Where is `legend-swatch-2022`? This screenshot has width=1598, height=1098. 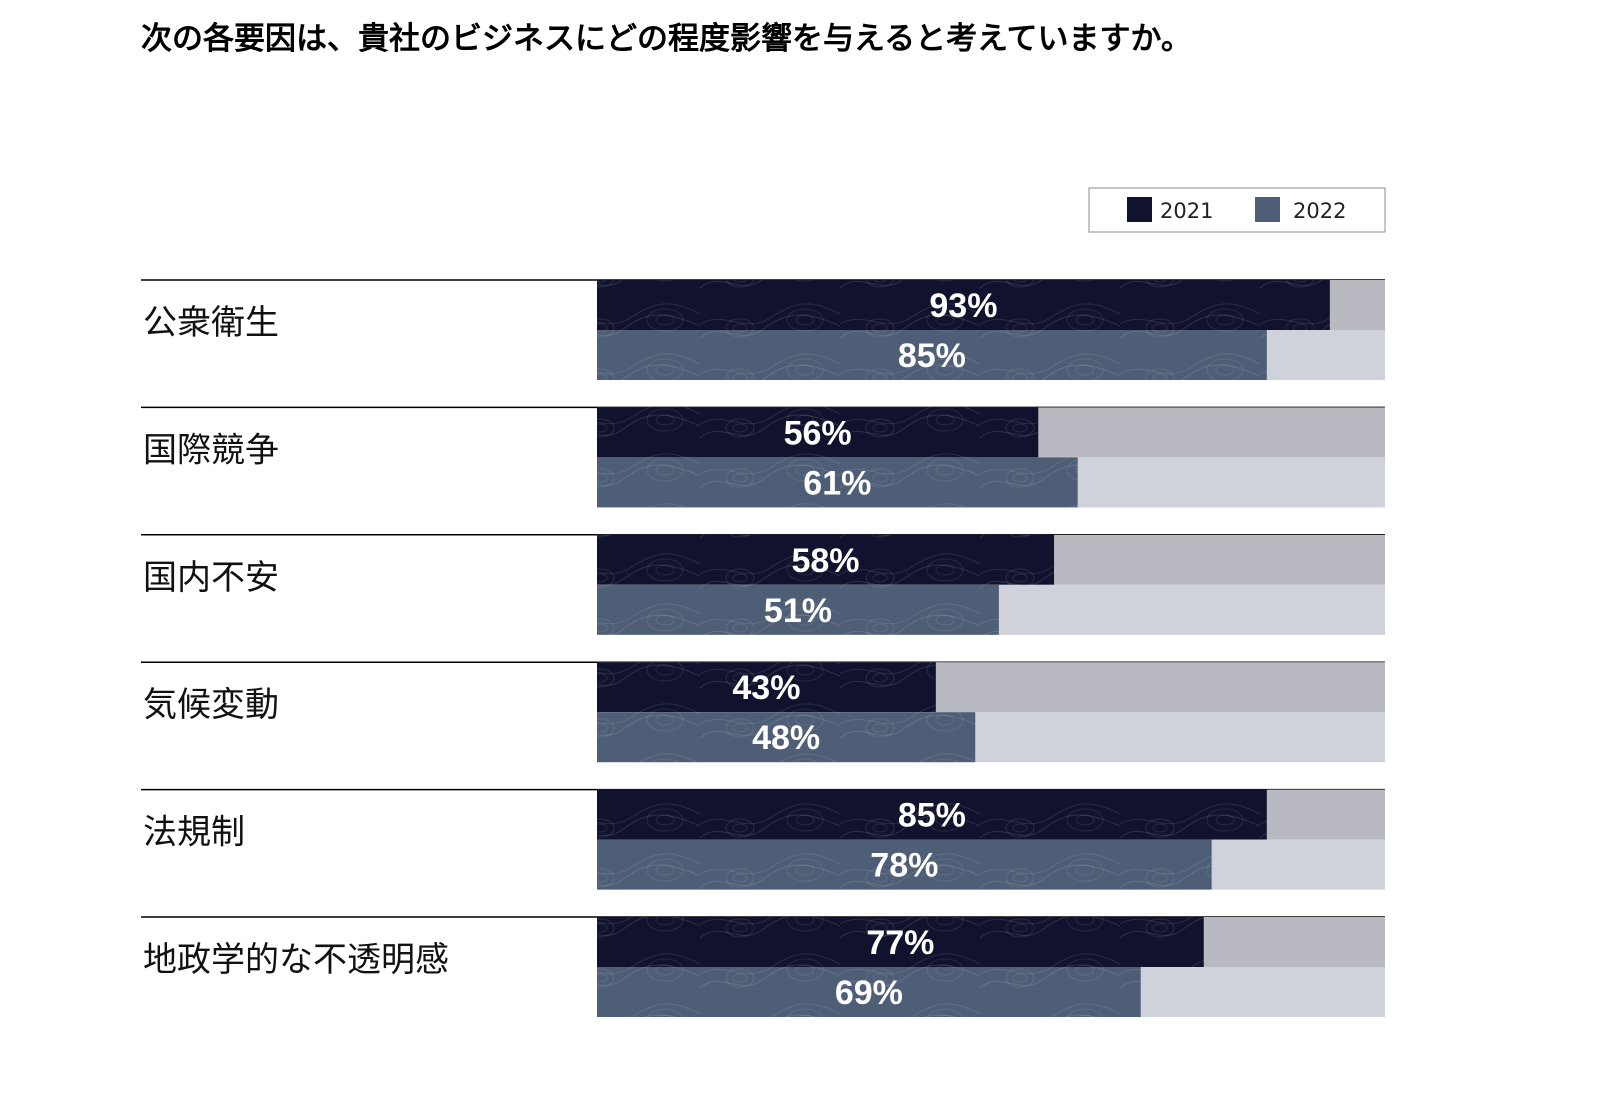 legend-swatch-2022 is located at coordinates (1267, 209).